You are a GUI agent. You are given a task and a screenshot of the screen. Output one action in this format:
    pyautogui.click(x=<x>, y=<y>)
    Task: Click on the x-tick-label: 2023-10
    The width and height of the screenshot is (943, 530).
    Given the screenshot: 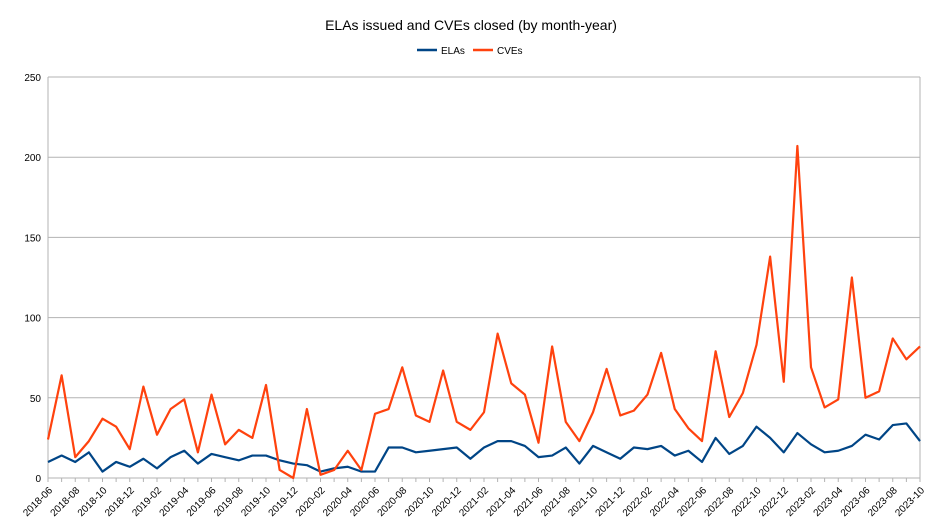 What is the action you would take?
    pyautogui.click(x=910, y=502)
    